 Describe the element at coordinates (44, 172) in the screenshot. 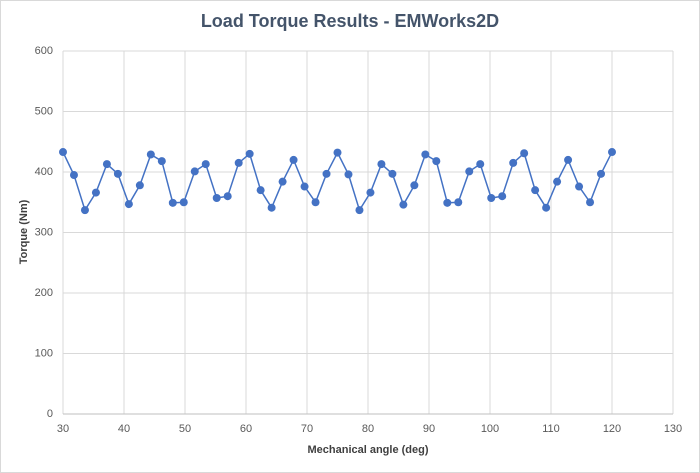

I see `y-tick-label: 400` at that location.